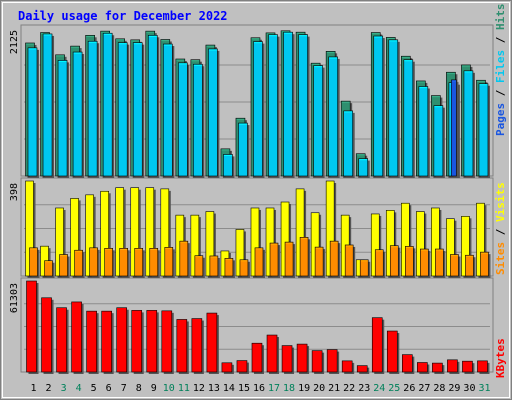  I want to click on kbytes-bar-13-highlight, so click(212, 314).